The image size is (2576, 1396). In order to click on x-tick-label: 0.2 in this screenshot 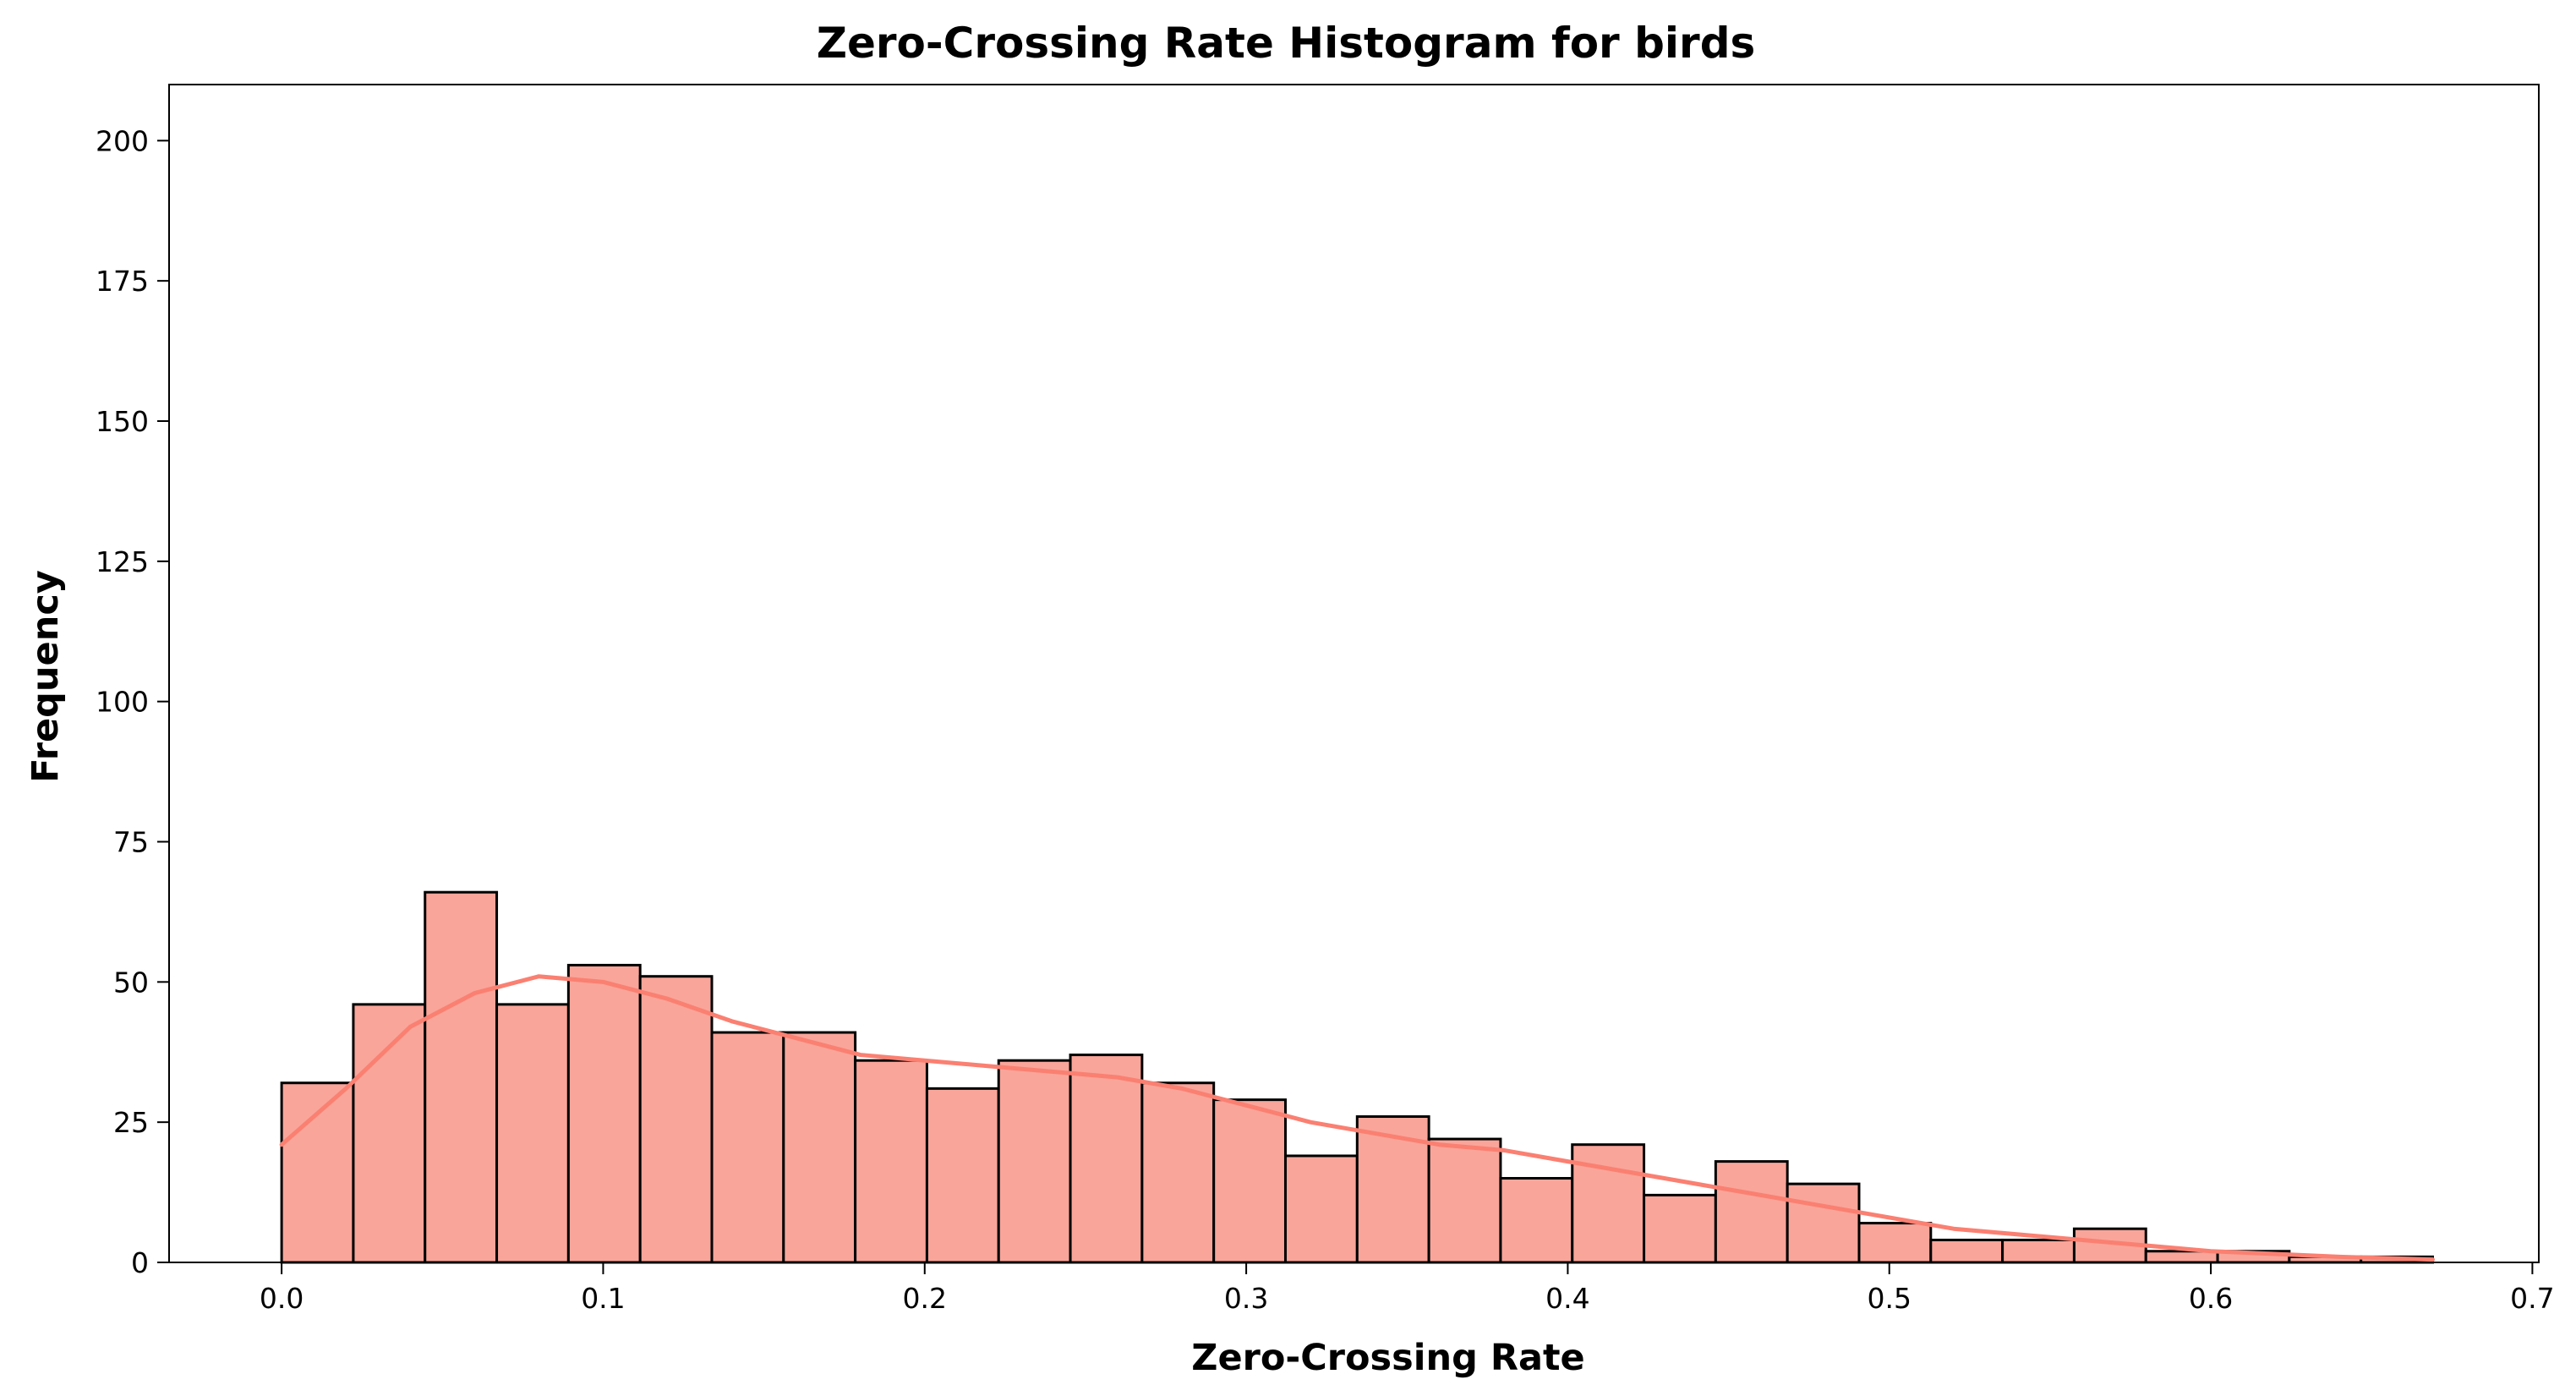, I will do `click(925, 1298)`.